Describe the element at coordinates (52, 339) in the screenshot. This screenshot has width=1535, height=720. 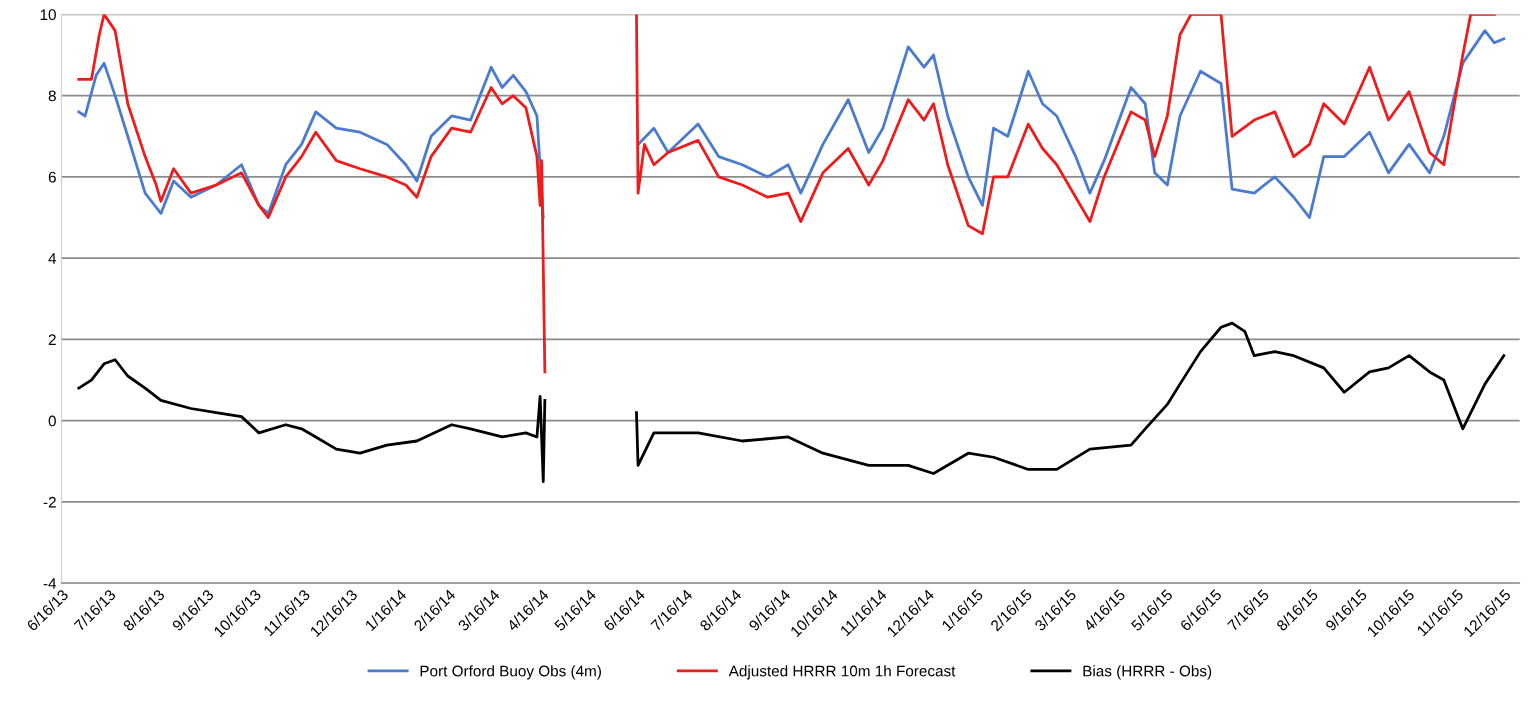
I see `y-tick-label: 2` at that location.